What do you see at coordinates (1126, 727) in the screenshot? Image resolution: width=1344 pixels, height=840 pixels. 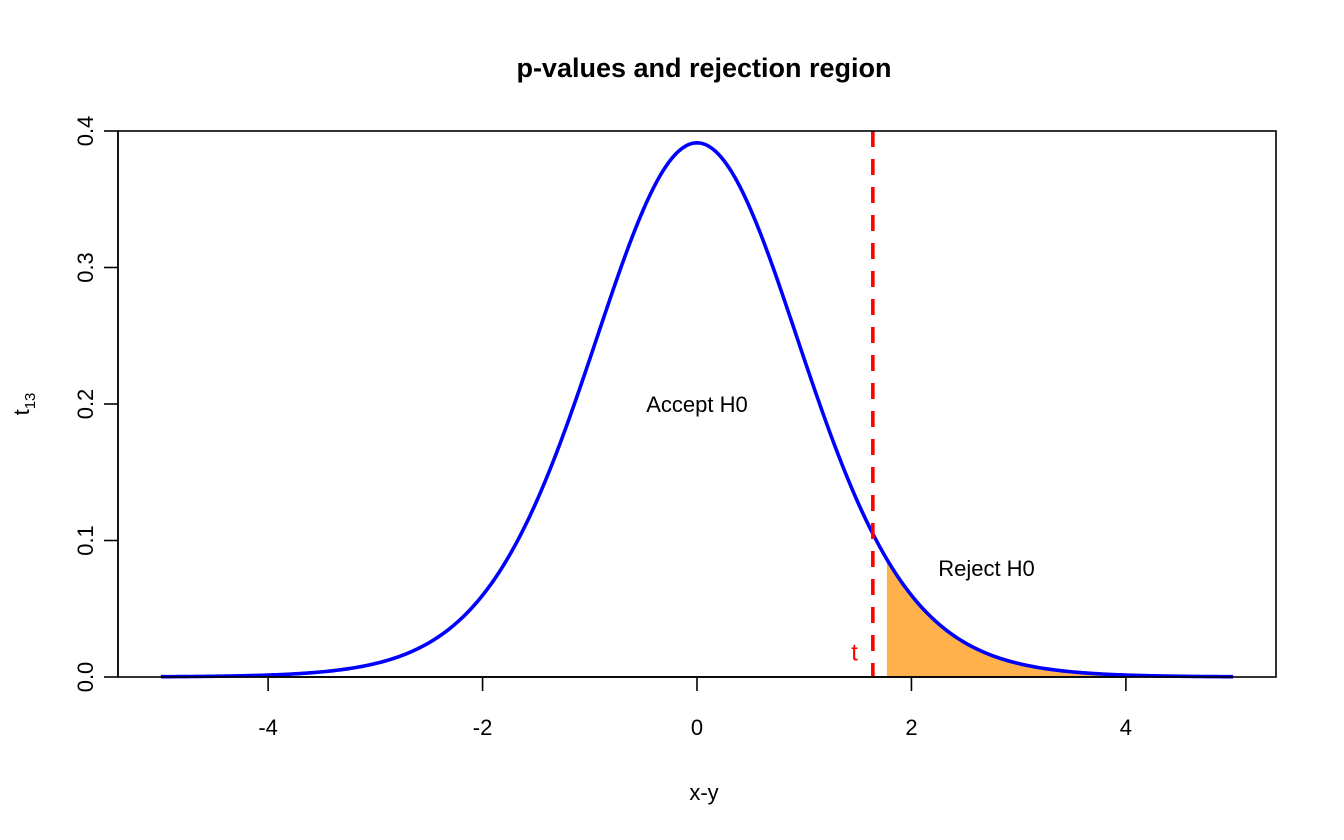 I see `x-tick-label: 4` at bounding box center [1126, 727].